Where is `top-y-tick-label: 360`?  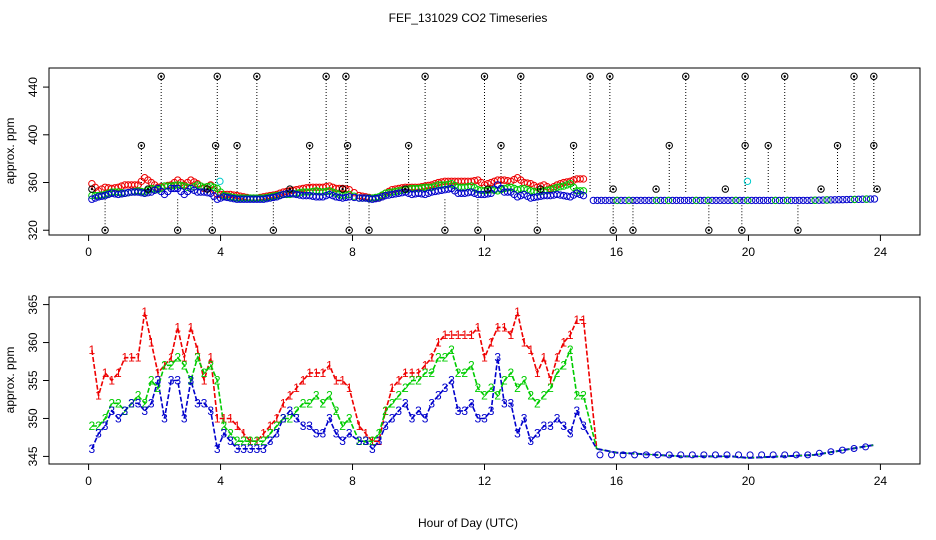
top-y-tick-label: 360 is located at coordinates (33, 182).